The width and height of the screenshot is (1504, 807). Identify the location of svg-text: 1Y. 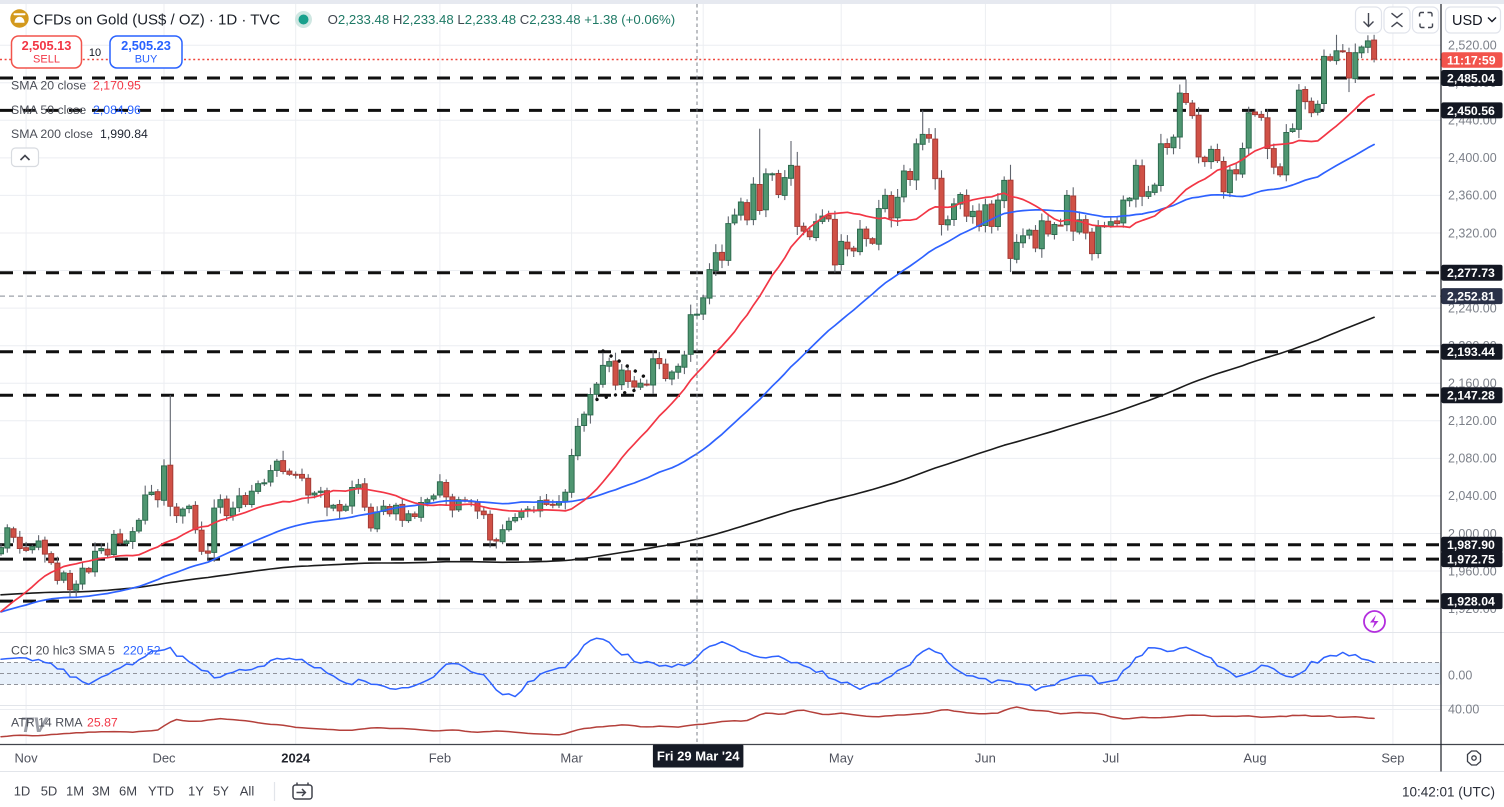
(196, 791).